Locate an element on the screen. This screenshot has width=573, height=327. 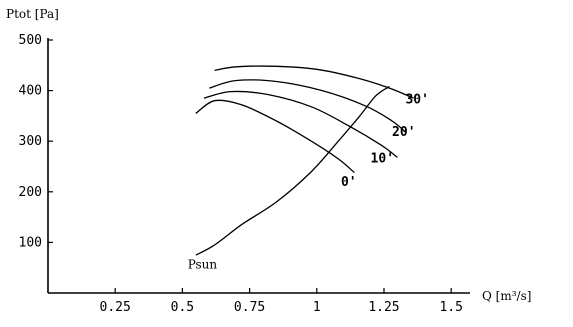
curve-label: 0' is located at coordinates (349, 182).